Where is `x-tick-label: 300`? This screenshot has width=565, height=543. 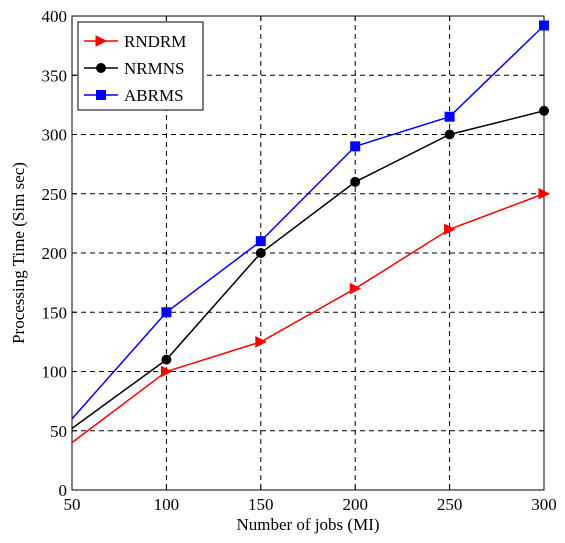 x-tick-label: 300 is located at coordinates (544, 504).